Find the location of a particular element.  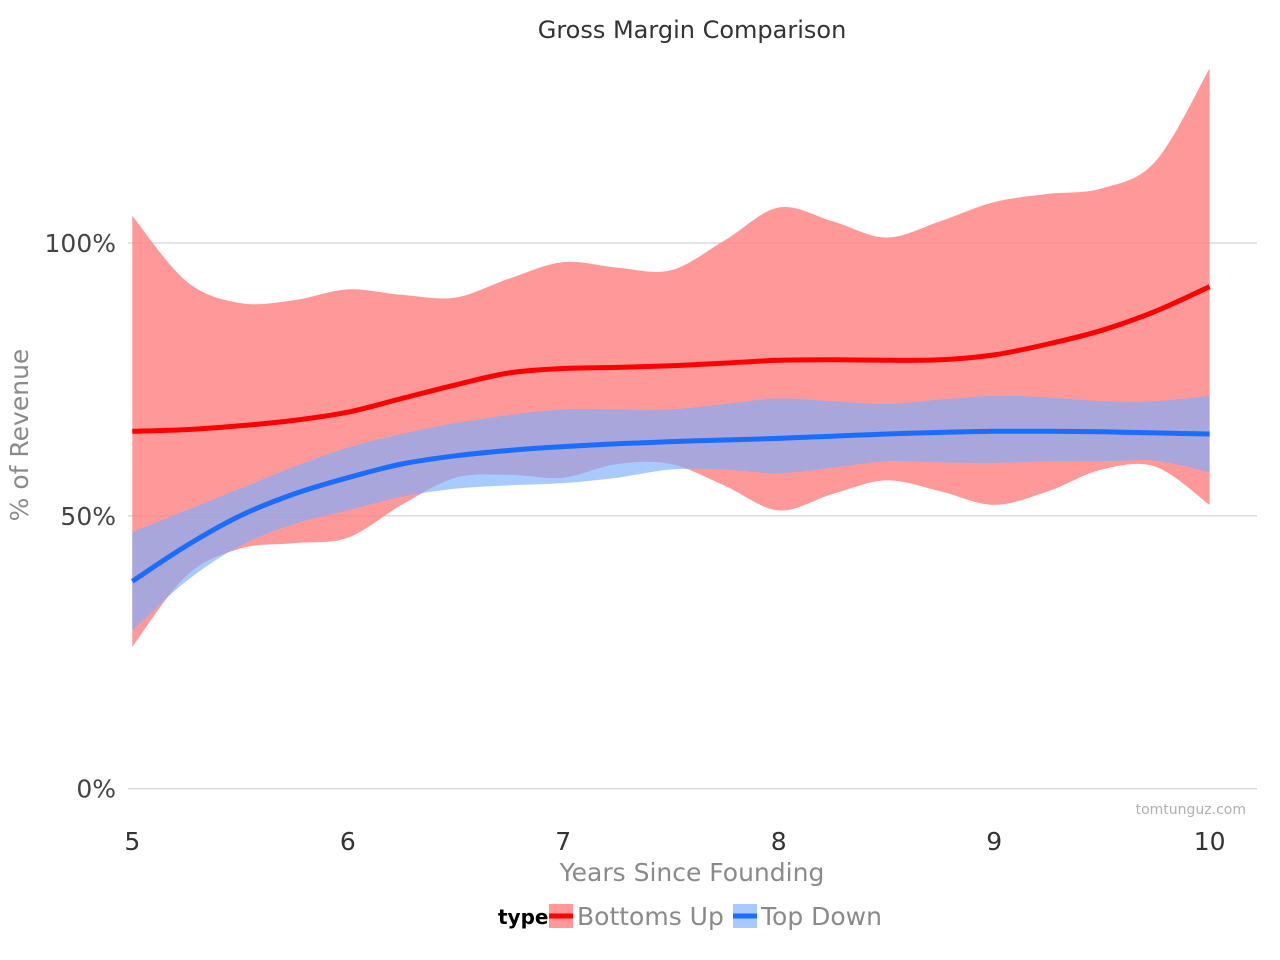

x-tick-label-6: 6 is located at coordinates (348, 841).